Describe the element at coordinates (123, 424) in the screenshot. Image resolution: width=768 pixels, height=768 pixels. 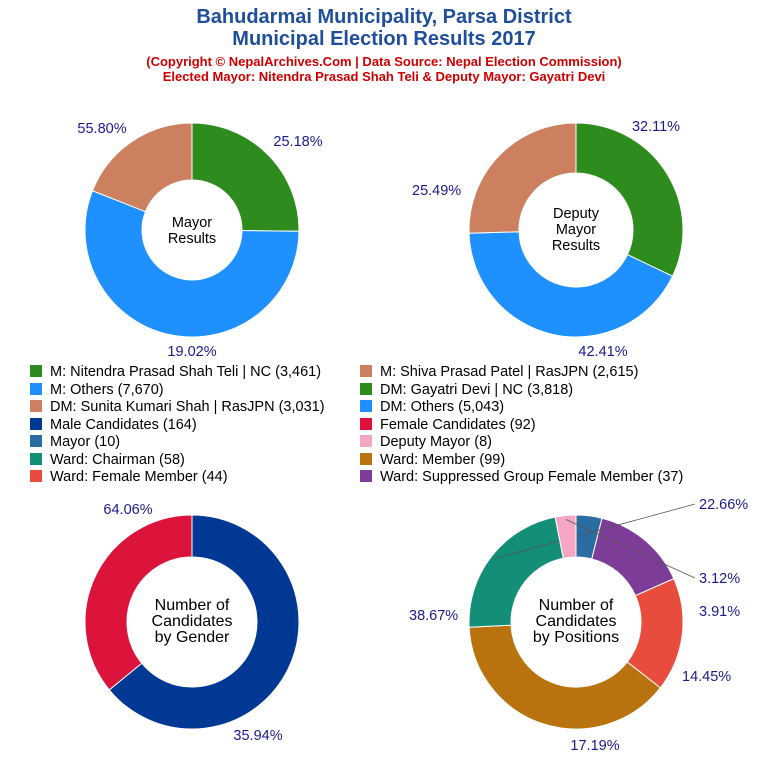
I see `legend-label: Male Candidates (164)` at that location.